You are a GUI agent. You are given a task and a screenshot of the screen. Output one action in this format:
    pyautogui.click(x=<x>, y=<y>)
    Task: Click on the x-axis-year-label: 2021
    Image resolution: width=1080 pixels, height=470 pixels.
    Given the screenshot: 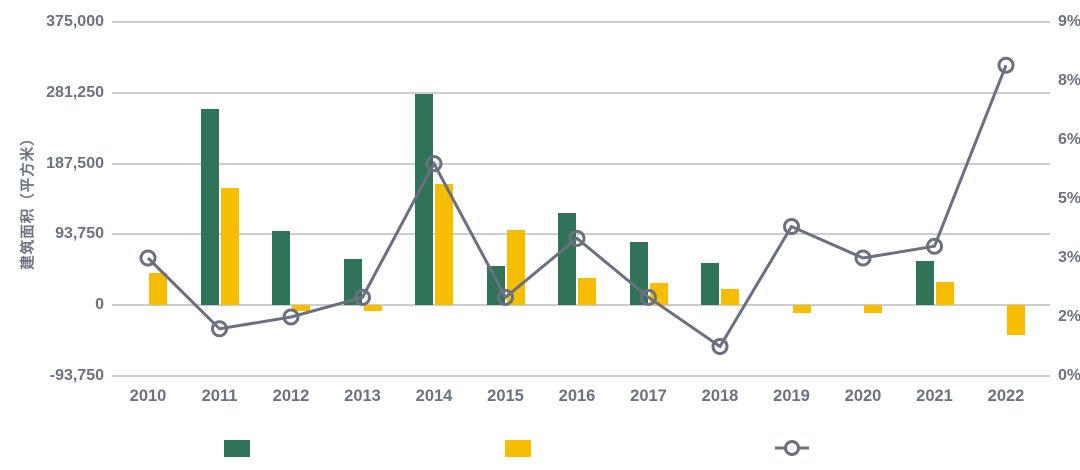 What is the action you would take?
    pyautogui.click(x=934, y=396)
    